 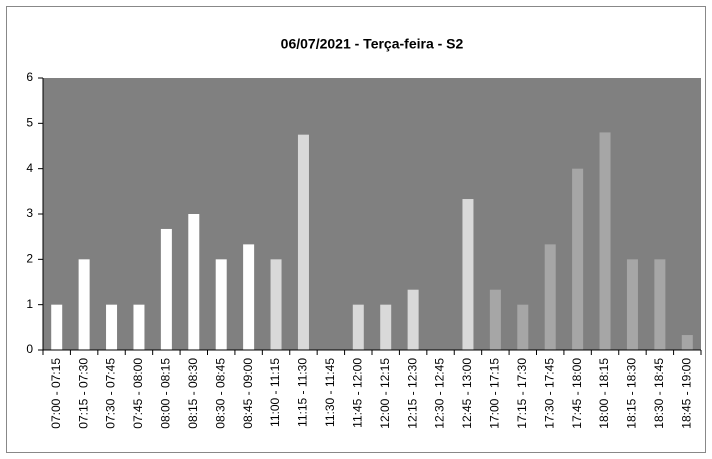 I want to click on x-tick-label: 11:30 - 11:45, so click(x=330, y=392).